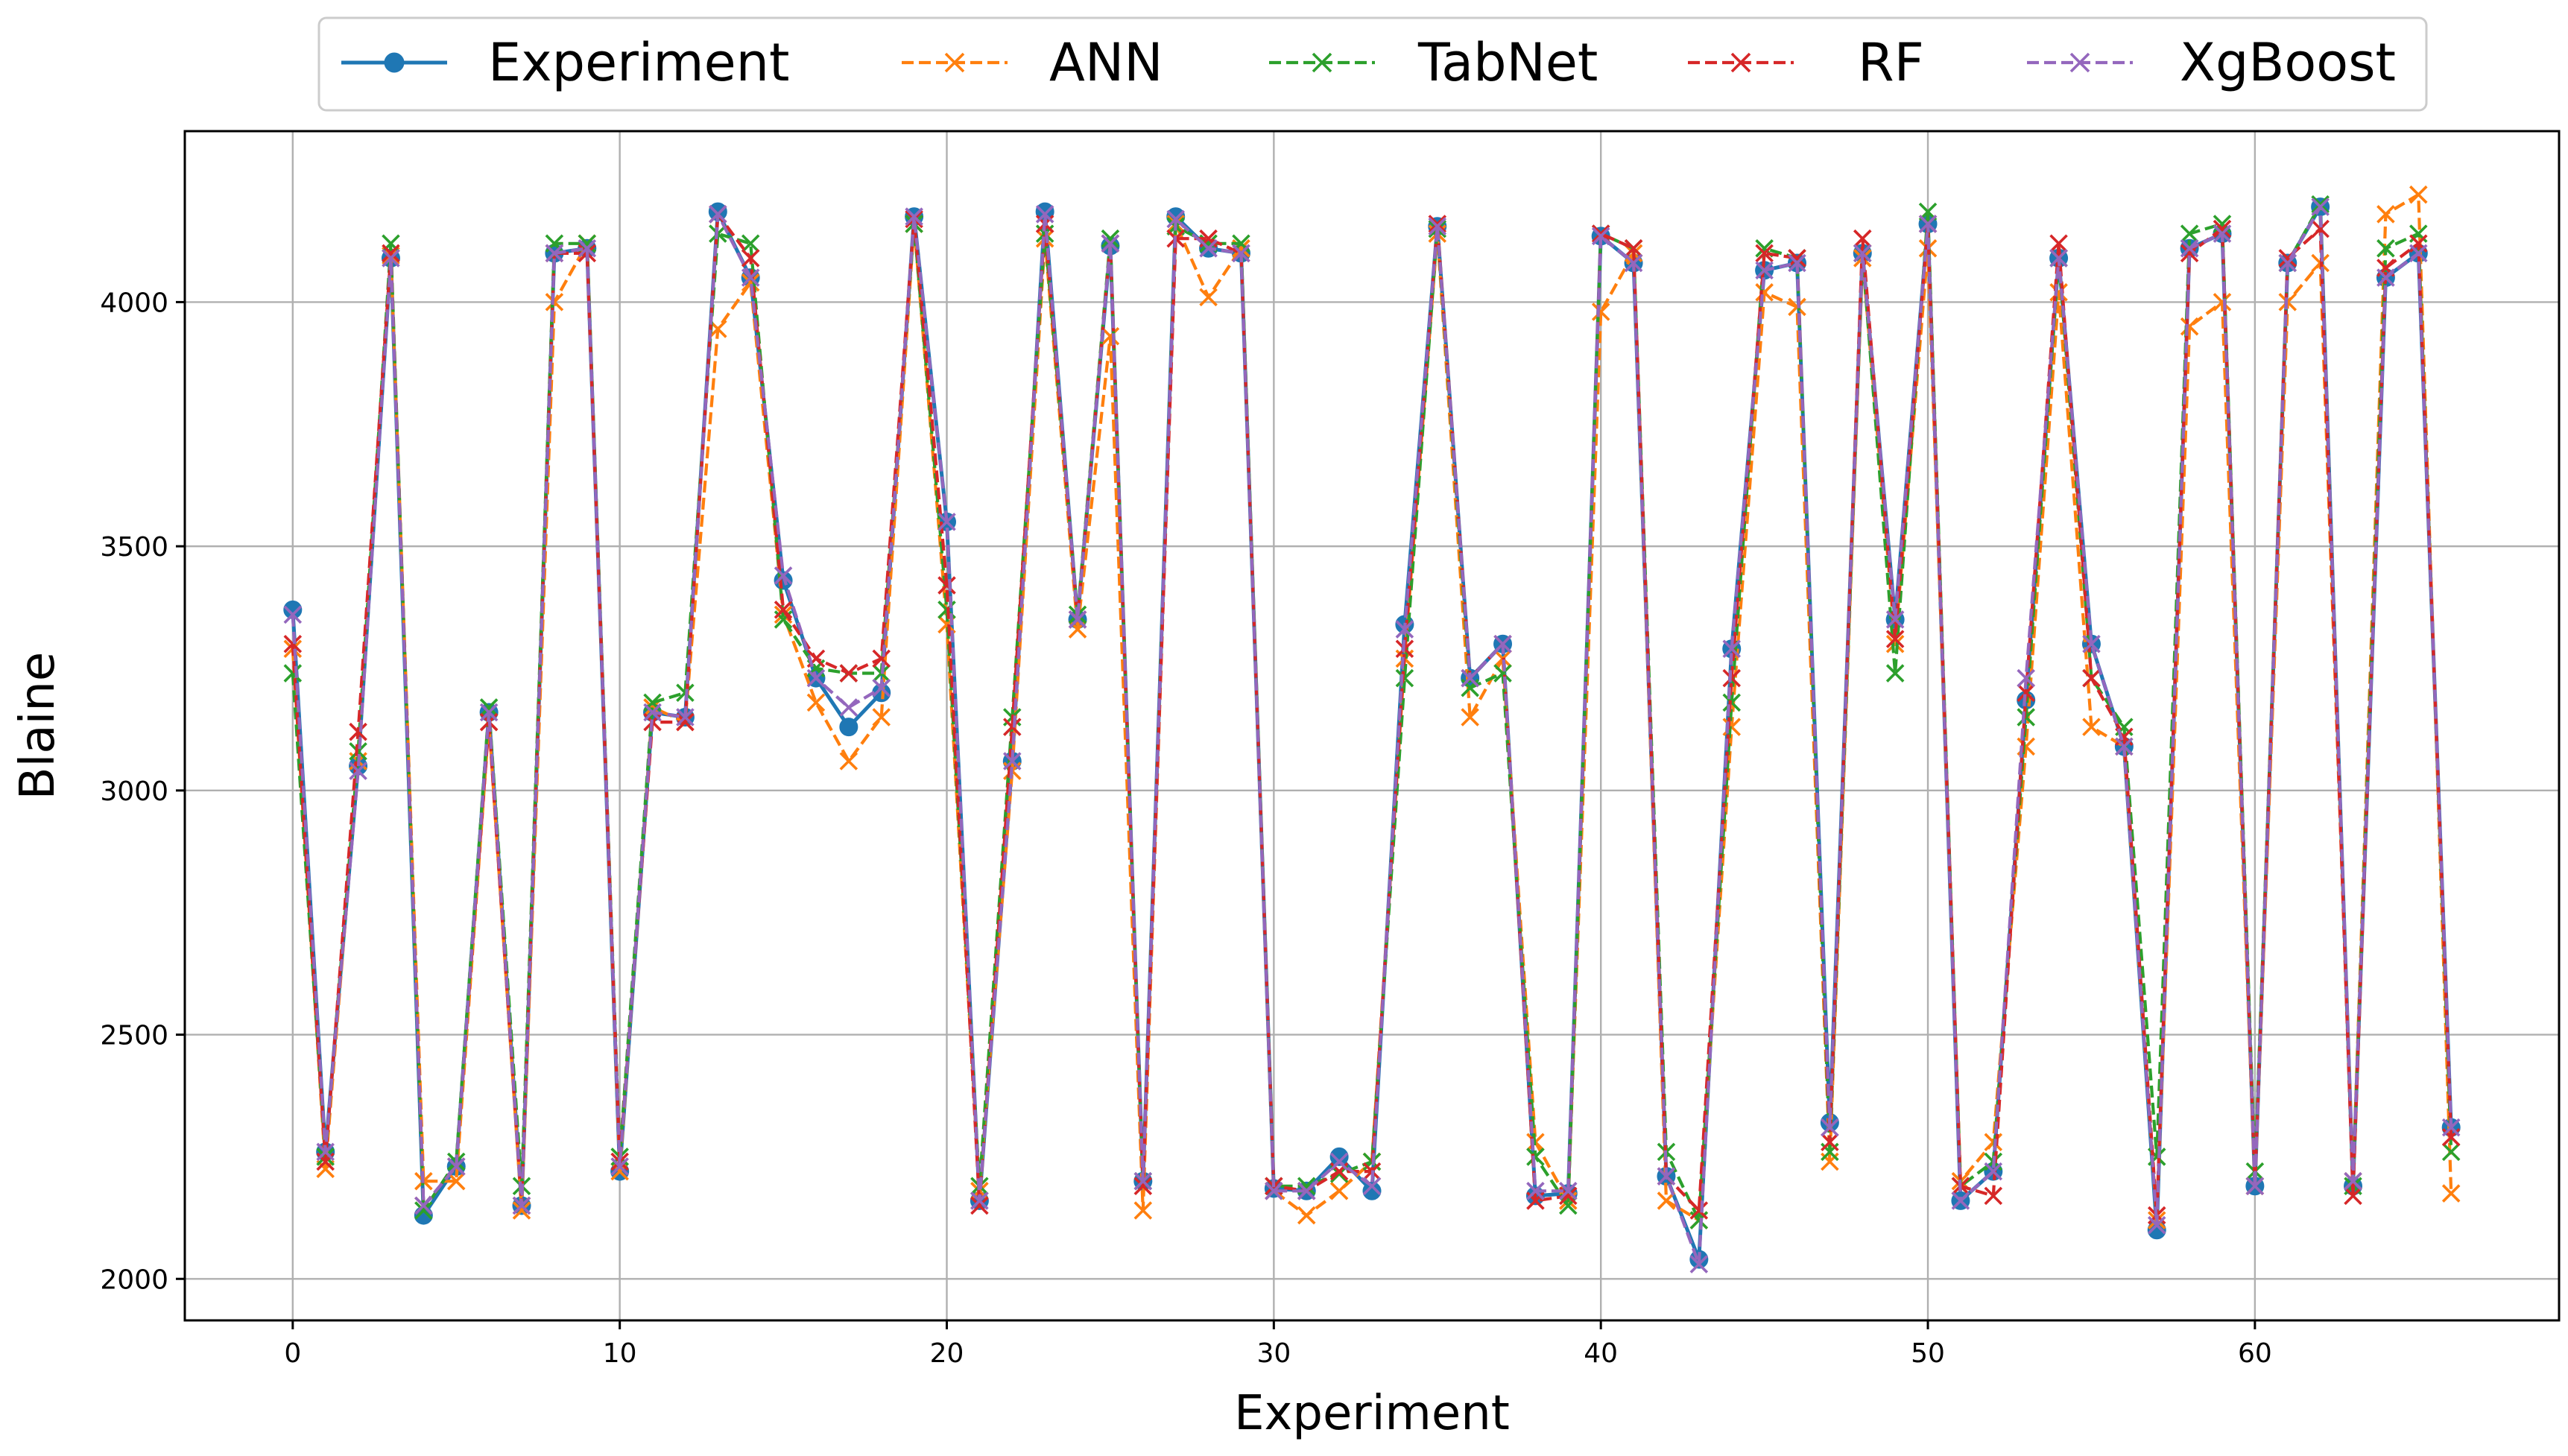 Image resolution: width=2568 pixels, height=1456 pixels. Describe the element at coordinates (1601, 1353) in the screenshot. I see `x-tick-label: 40` at that location.